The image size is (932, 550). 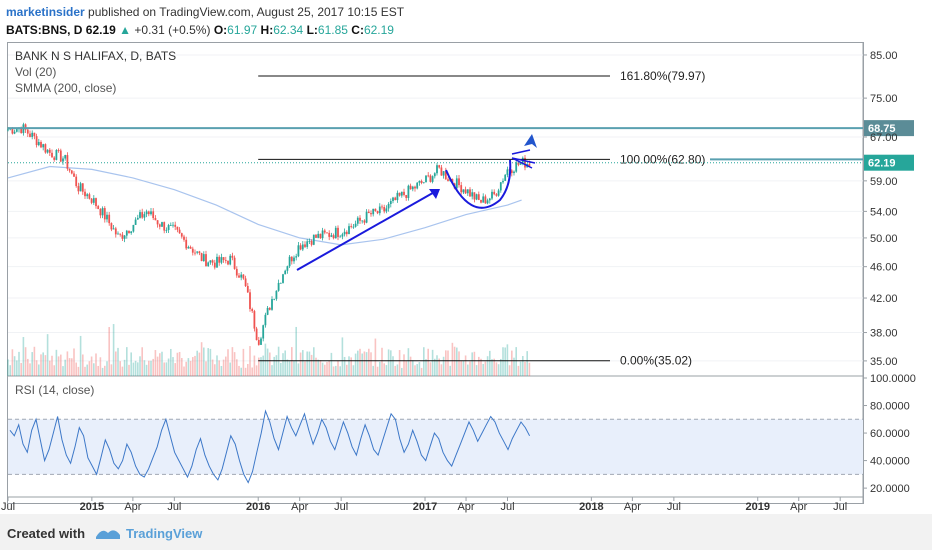 What do you see at coordinates (893, 379) in the screenshot?
I see `rsi-tick-label: 100.0000` at bounding box center [893, 379].